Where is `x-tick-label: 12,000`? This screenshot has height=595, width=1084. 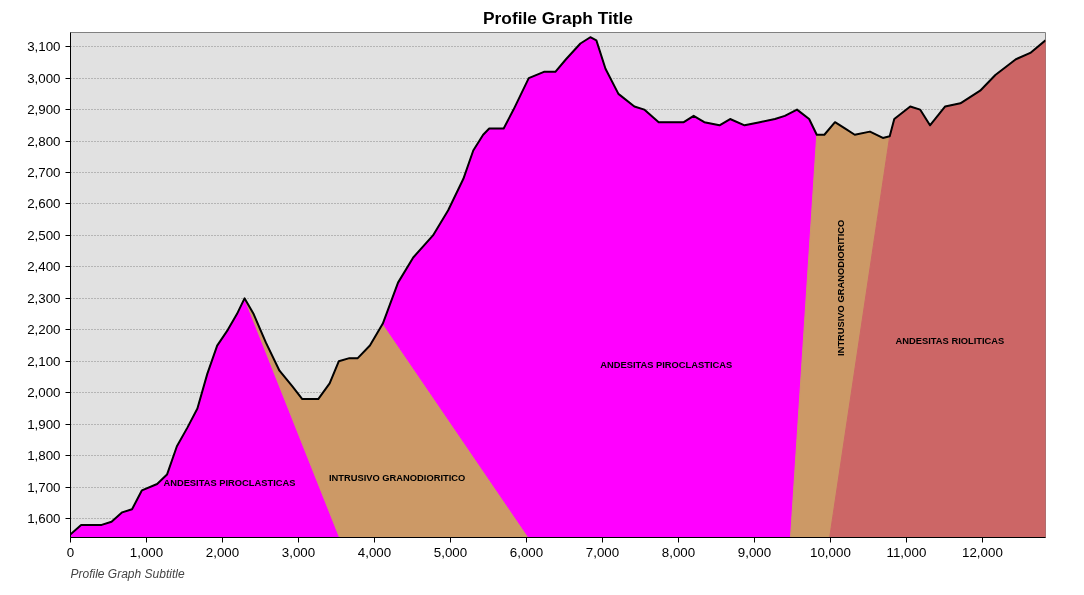 x-tick-label: 12,000 is located at coordinates (982, 552).